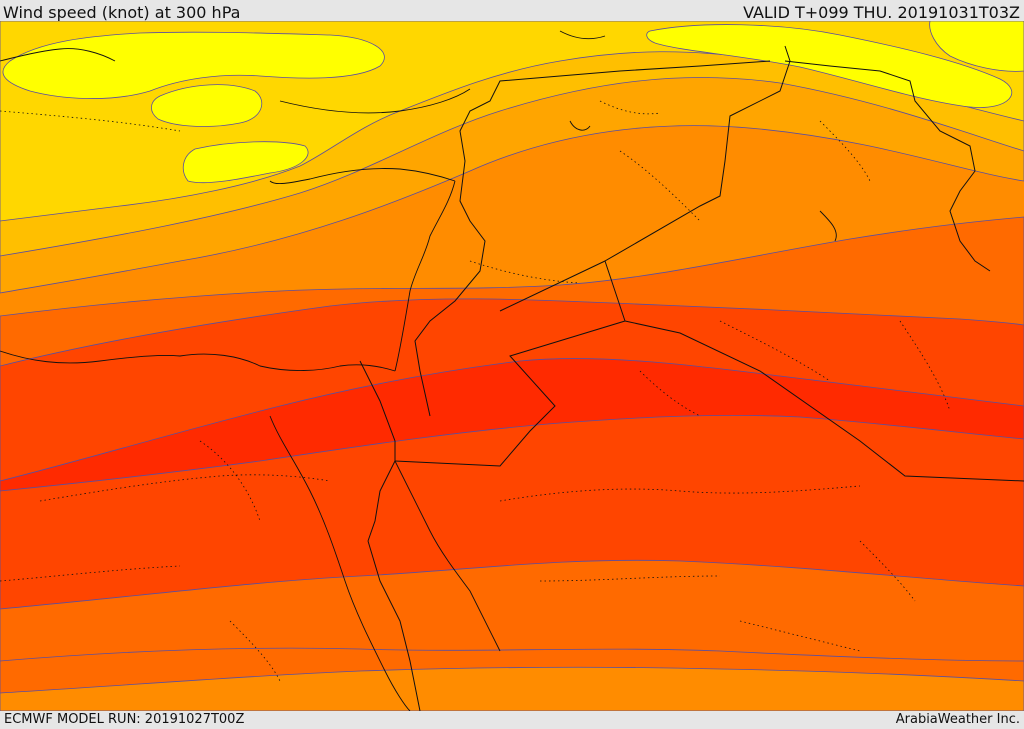 Image resolution: width=1024 pixels, height=729 pixels. Describe the element at coordinates (207, 105) in the screenshot. I see `band-1-region-central` at that location.